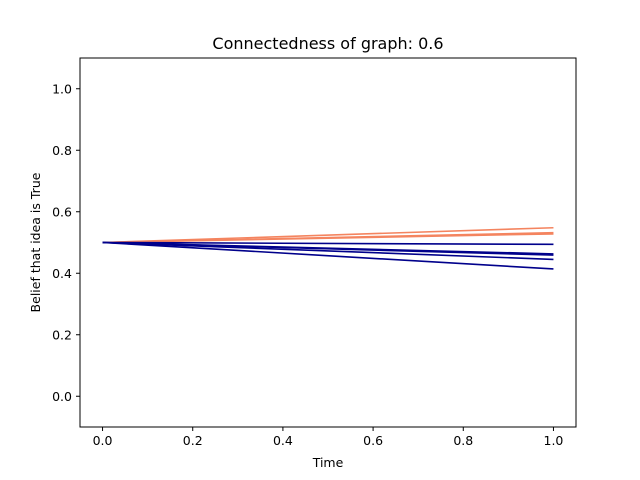 This screenshot has height=480, width=640. I want to click on chart-title: Connectedness of graph: 0.6, so click(327, 43).